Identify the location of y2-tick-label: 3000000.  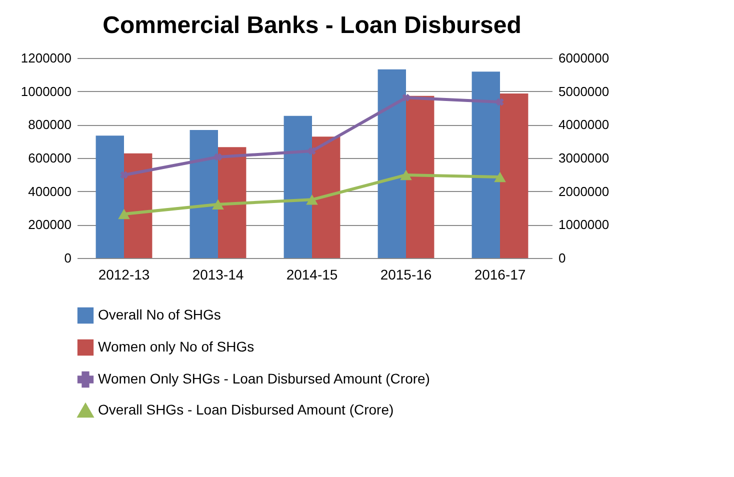
(584, 158).